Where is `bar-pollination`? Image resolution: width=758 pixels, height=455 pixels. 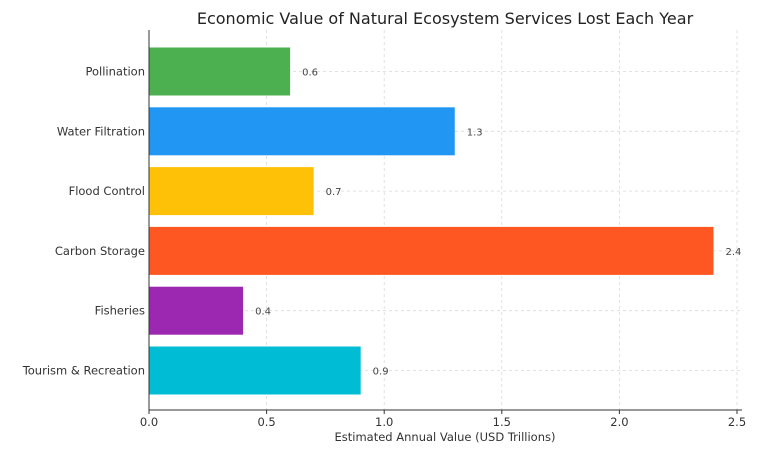 bar-pollination is located at coordinates (220, 71).